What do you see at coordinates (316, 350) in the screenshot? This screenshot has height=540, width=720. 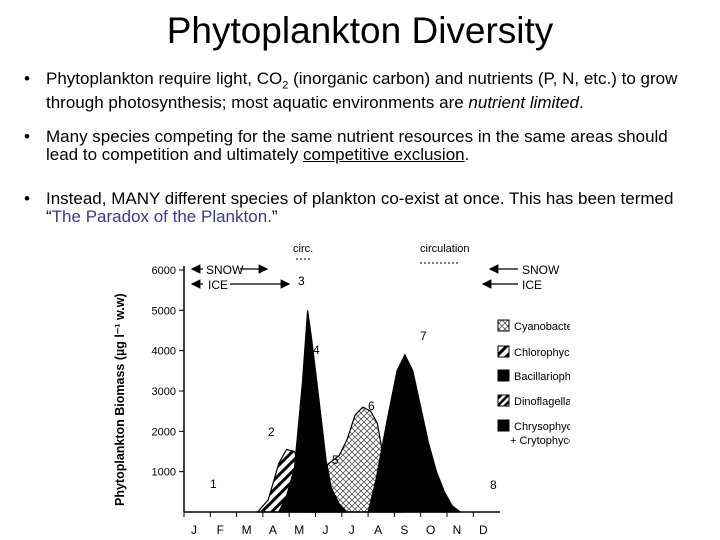 I see `peak-label-4: 4` at bounding box center [316, 350].